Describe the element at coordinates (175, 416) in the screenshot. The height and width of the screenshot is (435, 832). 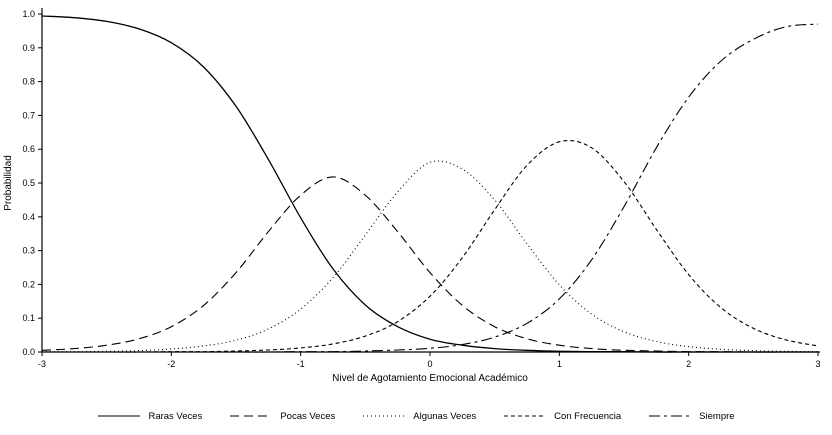
I see `legend-label: Raras Veces` at that location.